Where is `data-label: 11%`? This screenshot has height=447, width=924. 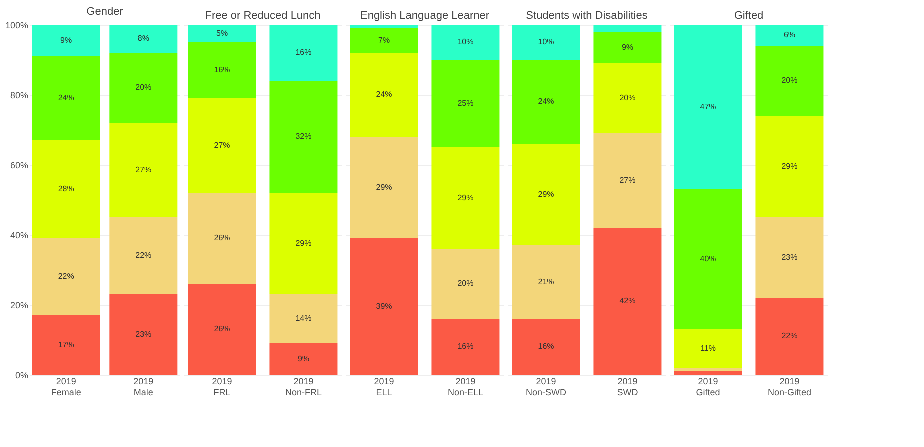
data-label: 11% is located at coordinates (708, 348).